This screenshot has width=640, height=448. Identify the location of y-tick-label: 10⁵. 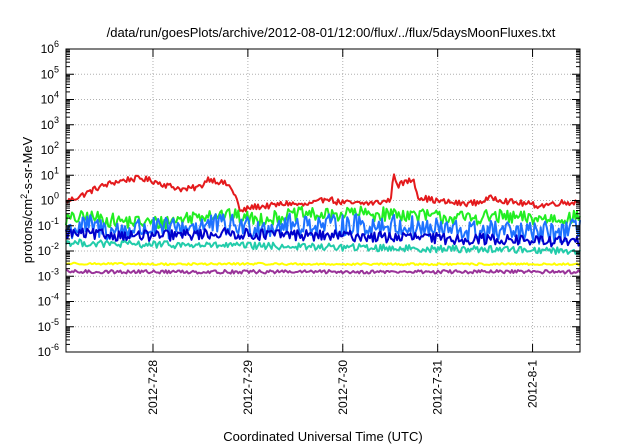
(50, 72).